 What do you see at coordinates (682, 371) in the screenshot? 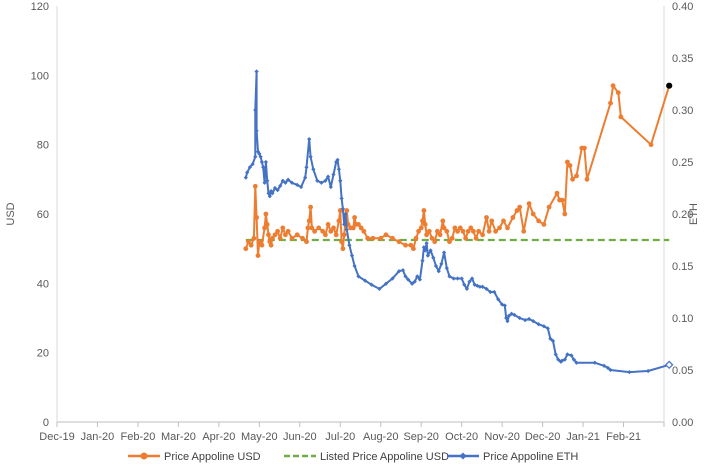
I see `y-right-tick-label: 0.05` at bounding box center [682, 371].